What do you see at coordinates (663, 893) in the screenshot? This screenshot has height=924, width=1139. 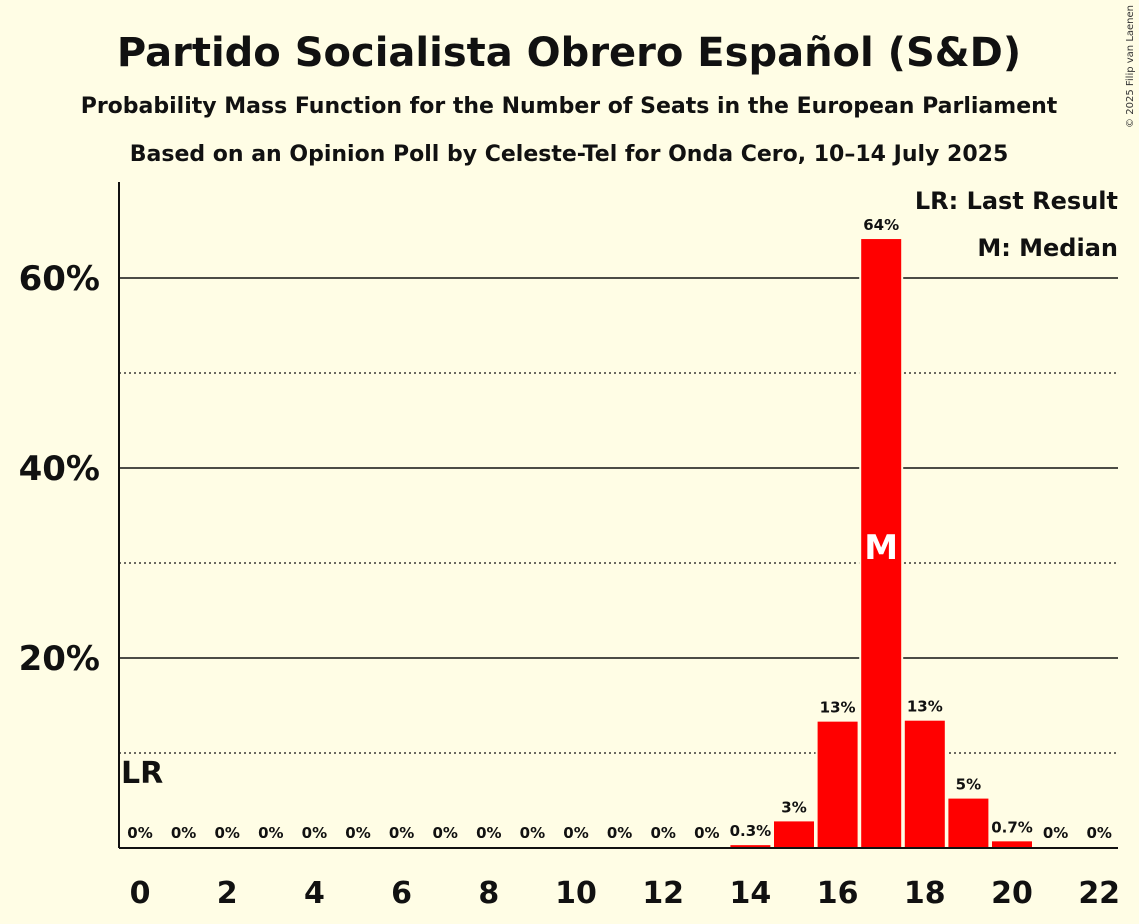 I see `x-tick-label: 12` at bounding box center [663, 893].